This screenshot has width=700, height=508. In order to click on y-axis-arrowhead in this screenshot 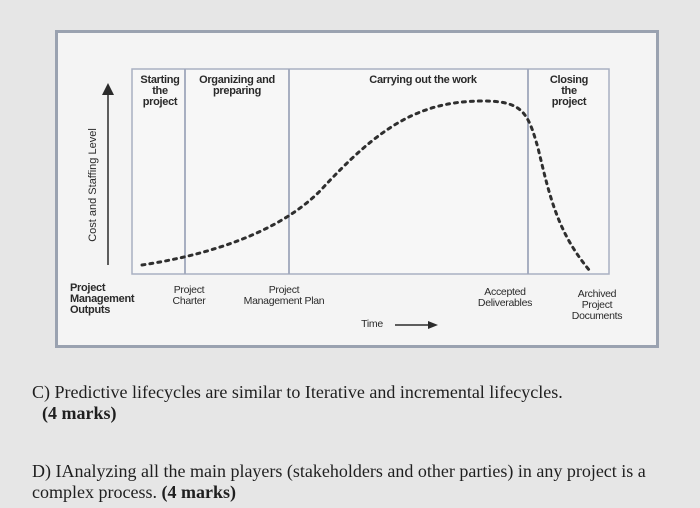, I will do `click(108, 89)`.